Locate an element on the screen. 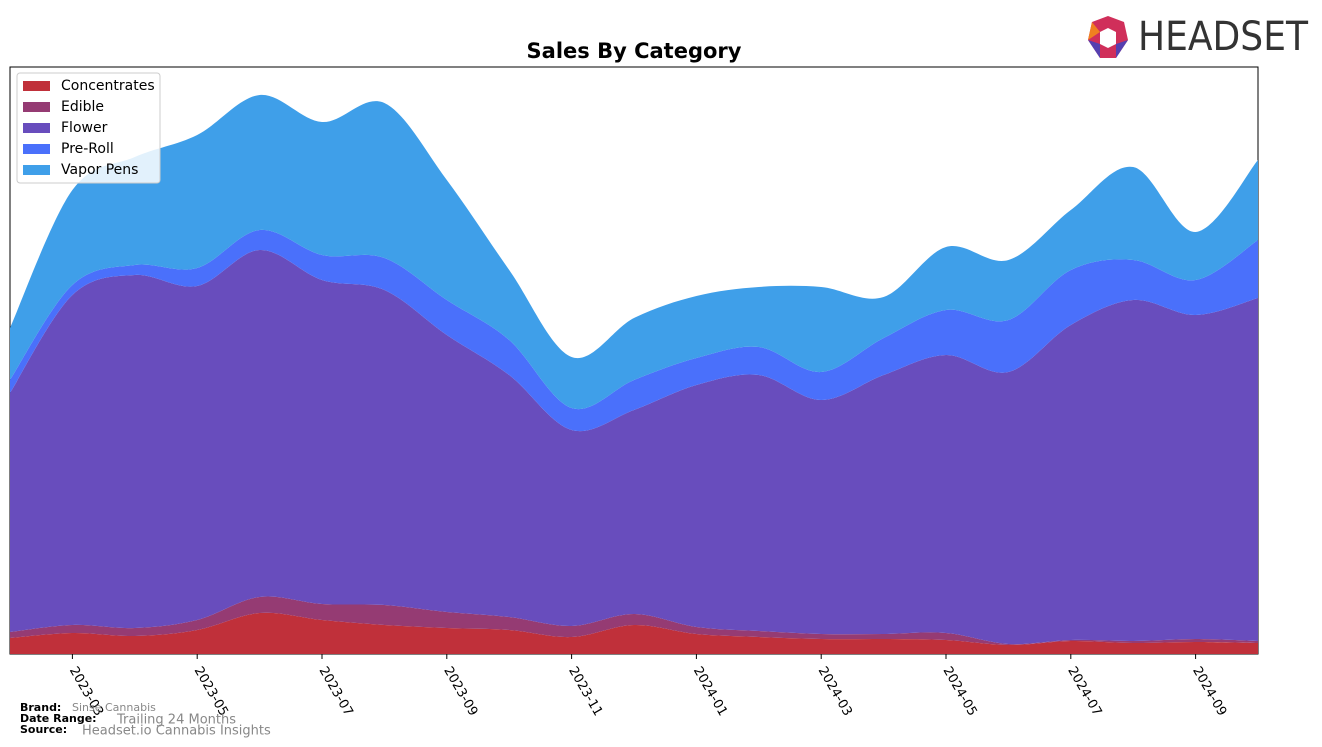  legend-label: Vapor Pens is located at coordinates (99, 170).